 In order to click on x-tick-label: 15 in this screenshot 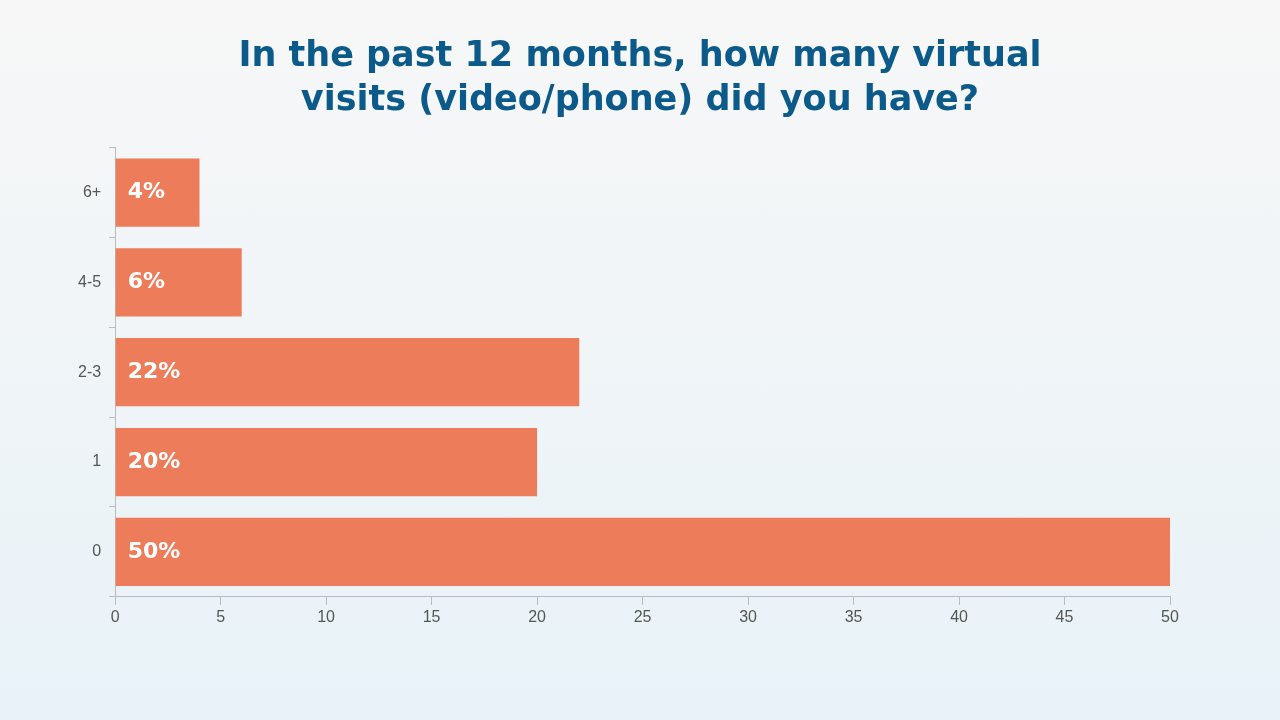, I will do `click(431, 616)`.